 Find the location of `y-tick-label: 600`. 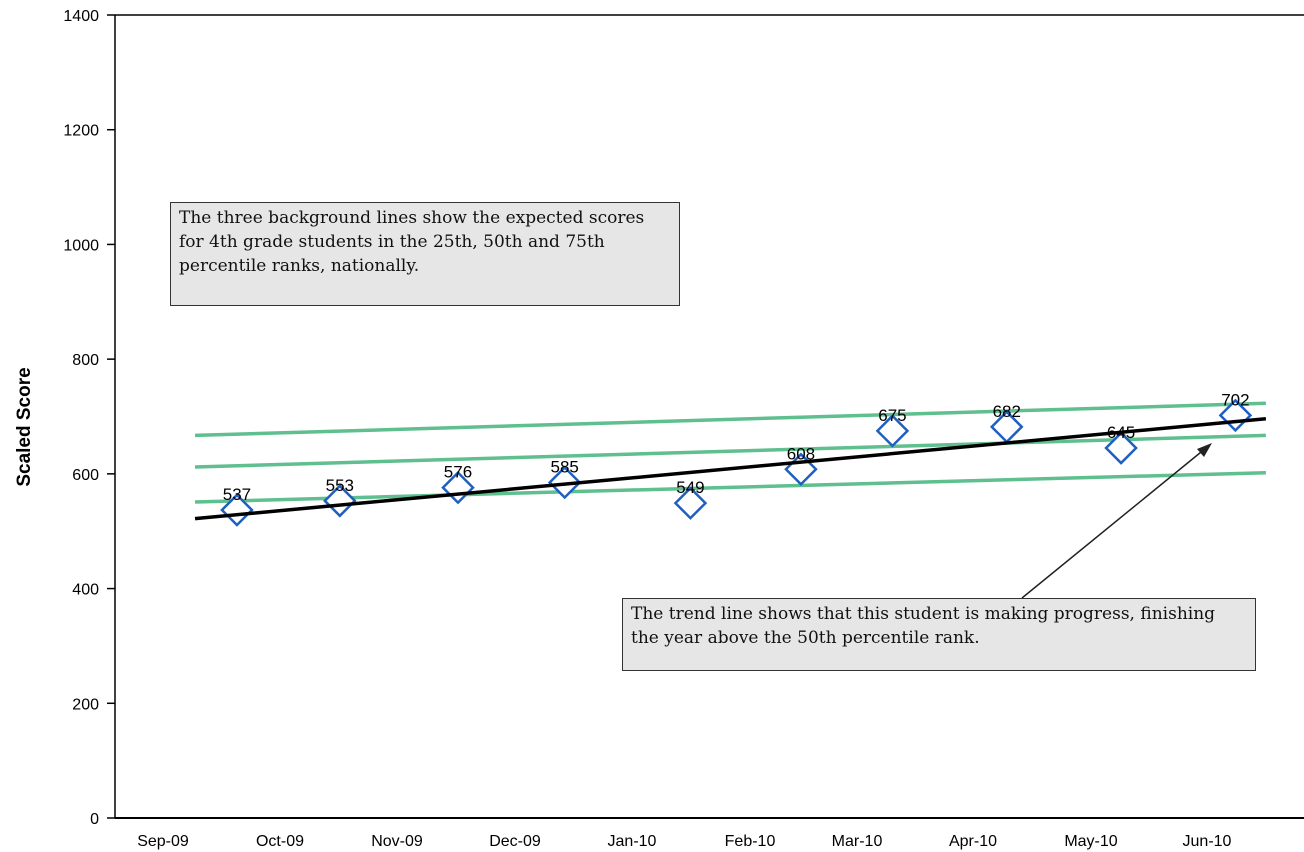

y-tick-label: 600 is located at coordinates (85, 475).